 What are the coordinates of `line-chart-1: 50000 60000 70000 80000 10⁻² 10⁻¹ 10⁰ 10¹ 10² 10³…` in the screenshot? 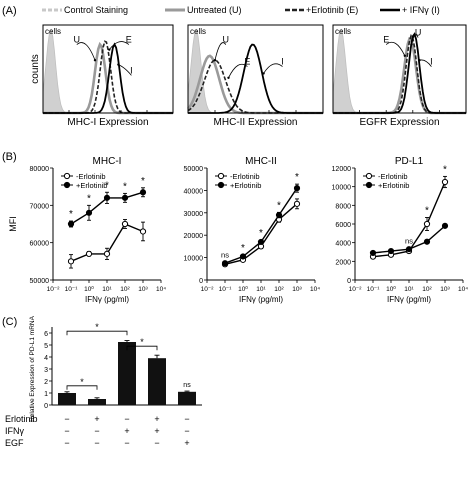 It's located at (87, 230).